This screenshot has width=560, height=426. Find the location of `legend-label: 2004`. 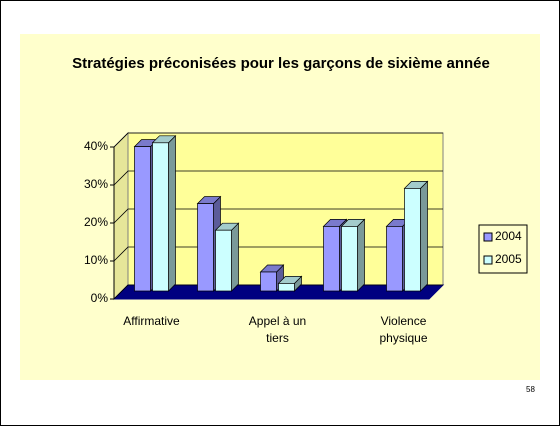

legend-label: 2004 is located at coordinates (508, 236).